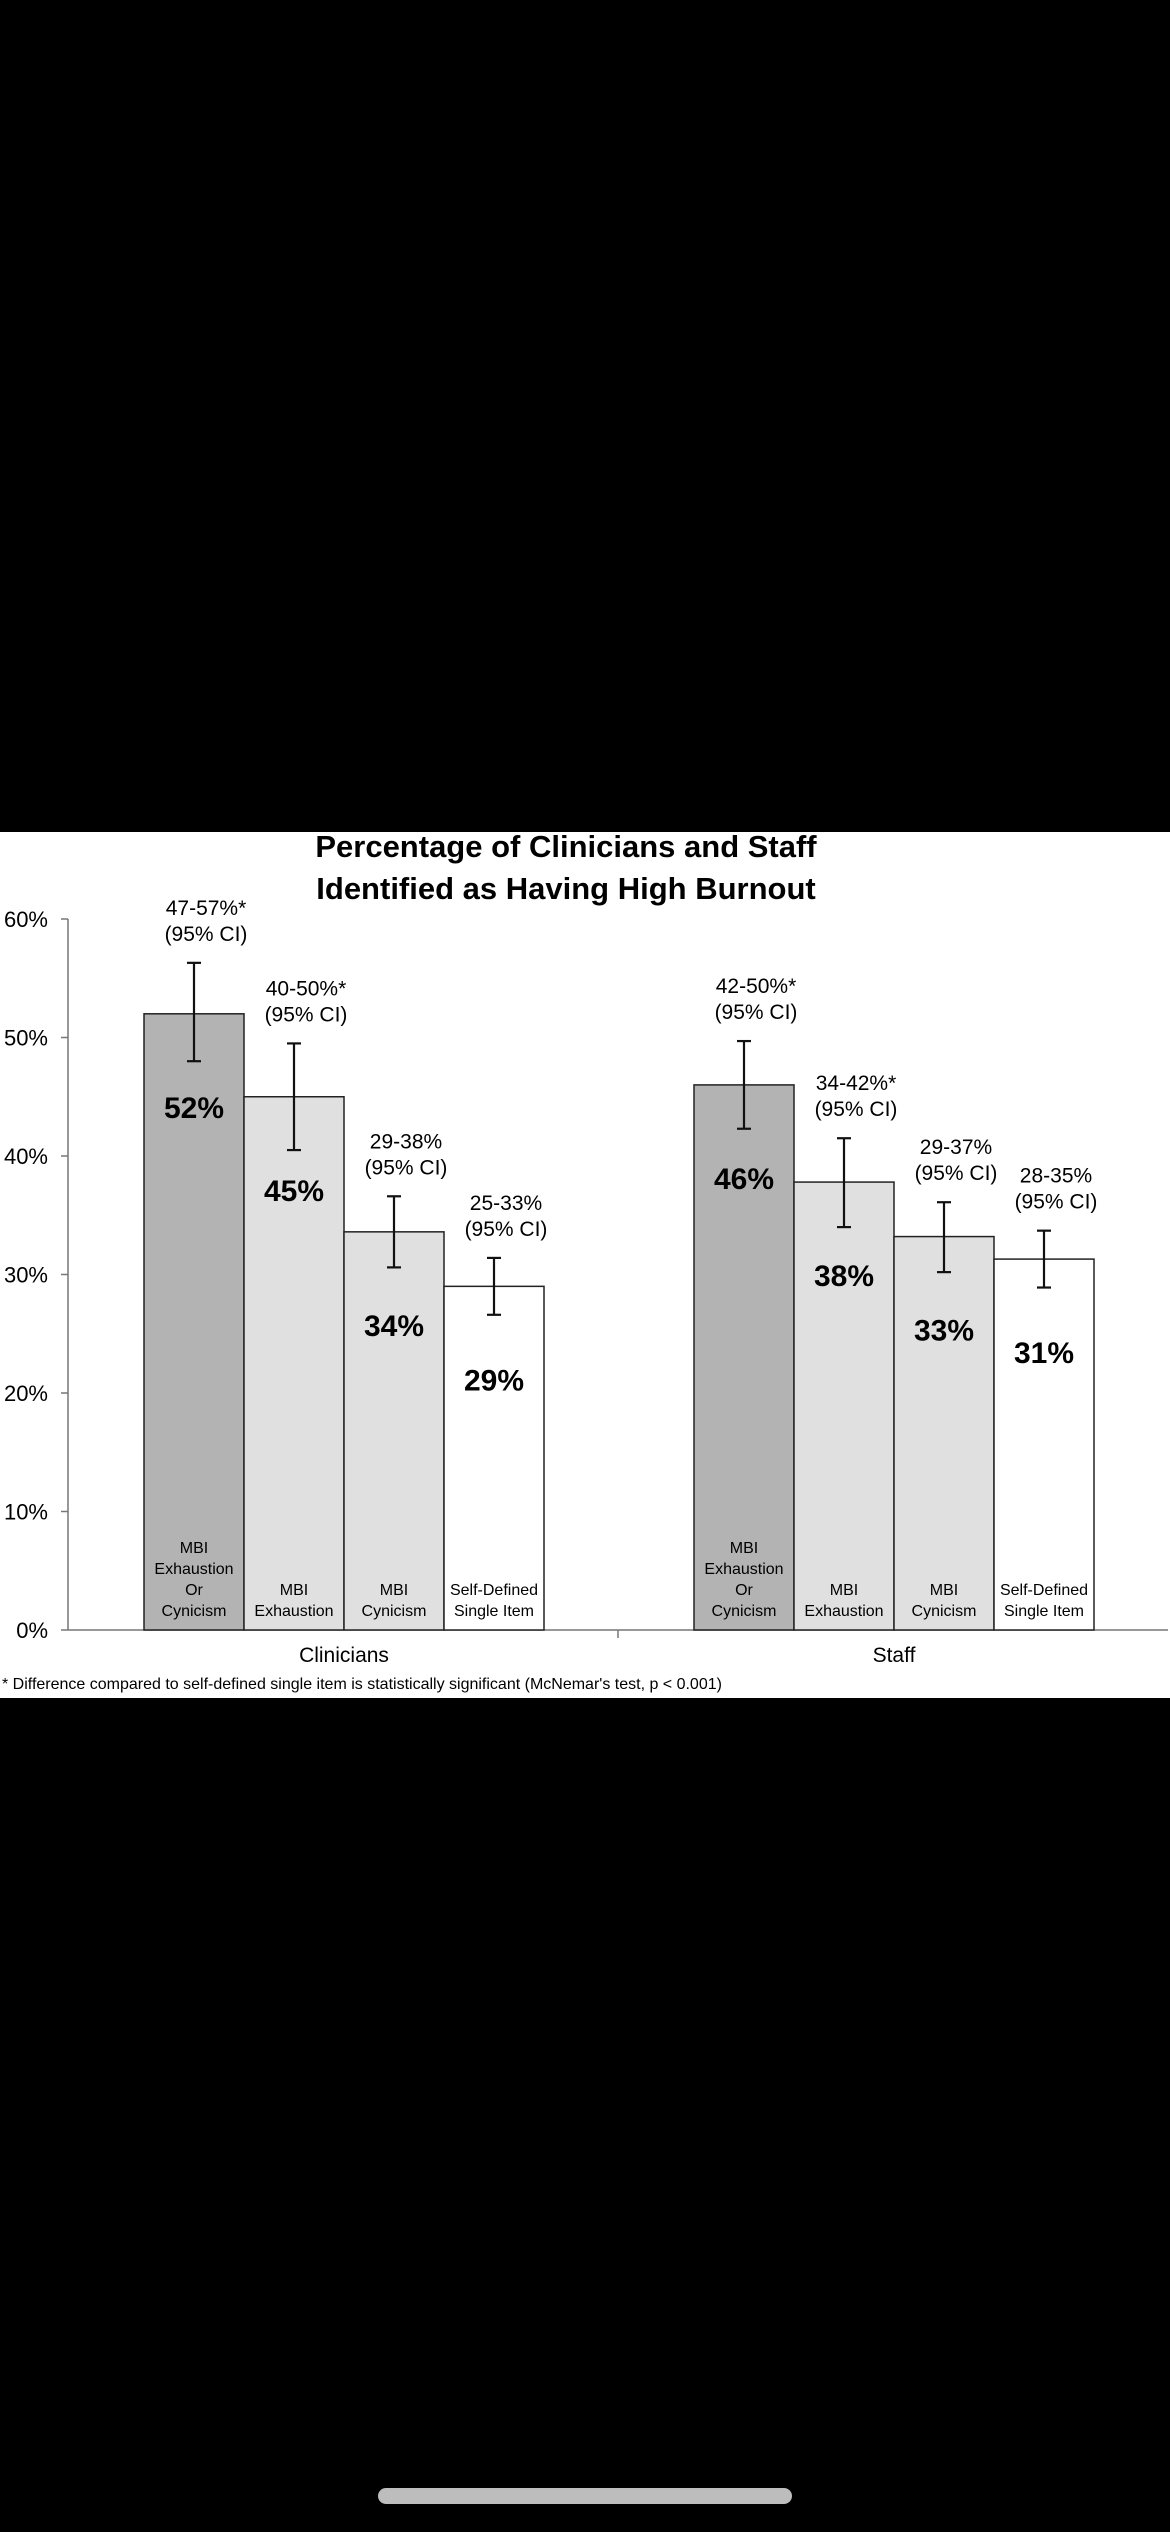 This screenshot has width=1170, height=2532. Describe the element at coordinates (32, 1630) in the screenshot. I see `y-tick-label: 0%` at that location.